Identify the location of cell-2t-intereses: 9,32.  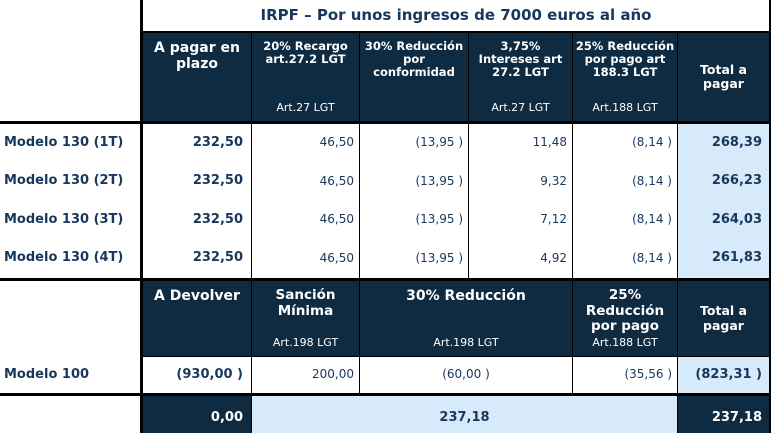
(520, 181).